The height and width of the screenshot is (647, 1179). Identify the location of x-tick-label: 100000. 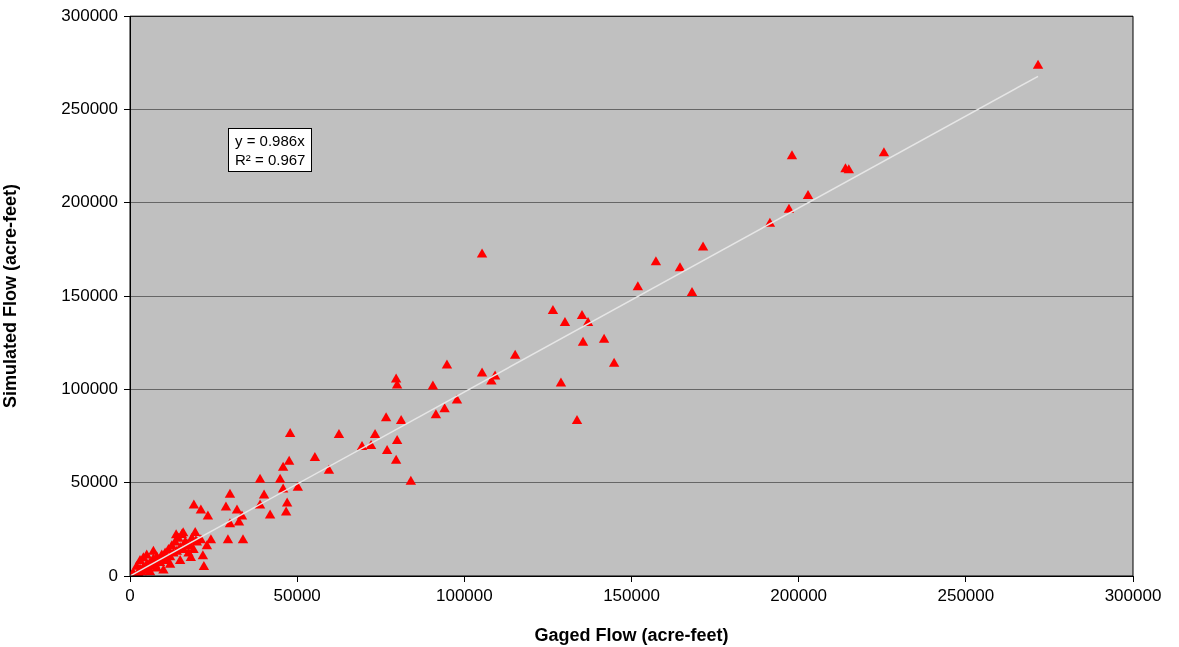
(464, 595).